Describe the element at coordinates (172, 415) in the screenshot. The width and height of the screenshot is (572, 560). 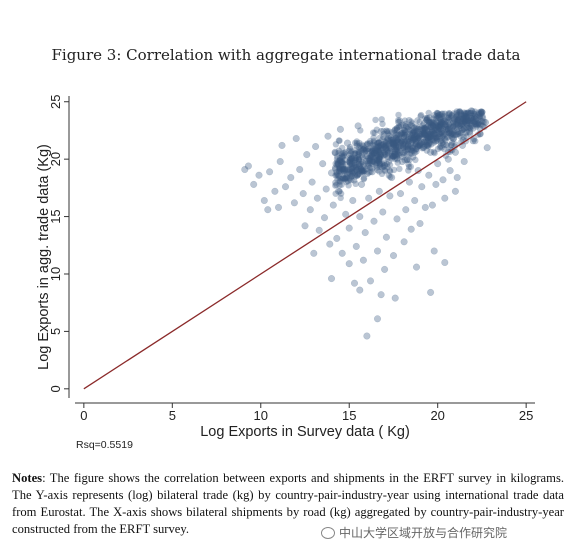
I see `x-tick-label: 5` at that location.